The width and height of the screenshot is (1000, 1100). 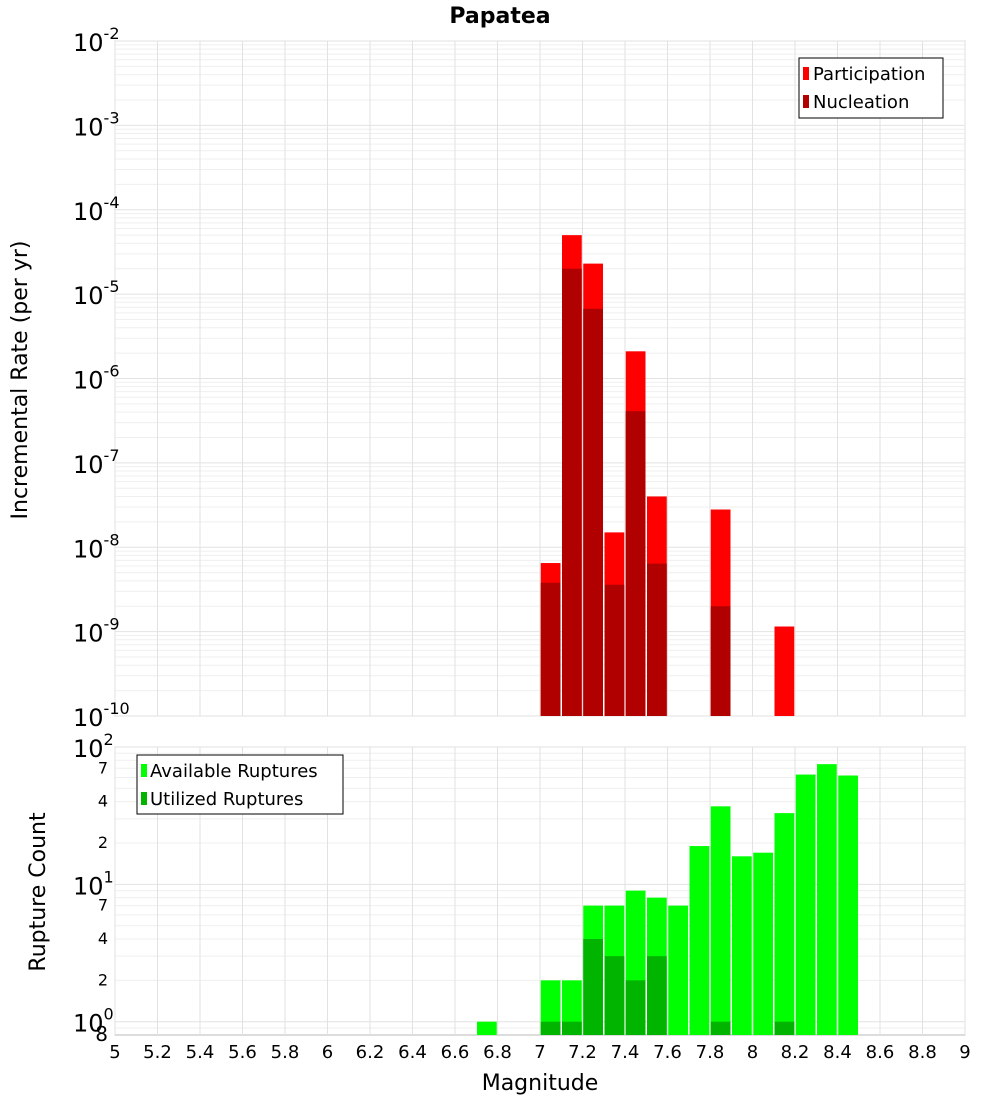 What do you see at coordinates (667, 899) in the screenshot?
I see `bottom-bars` at bounding box center [667, 899].